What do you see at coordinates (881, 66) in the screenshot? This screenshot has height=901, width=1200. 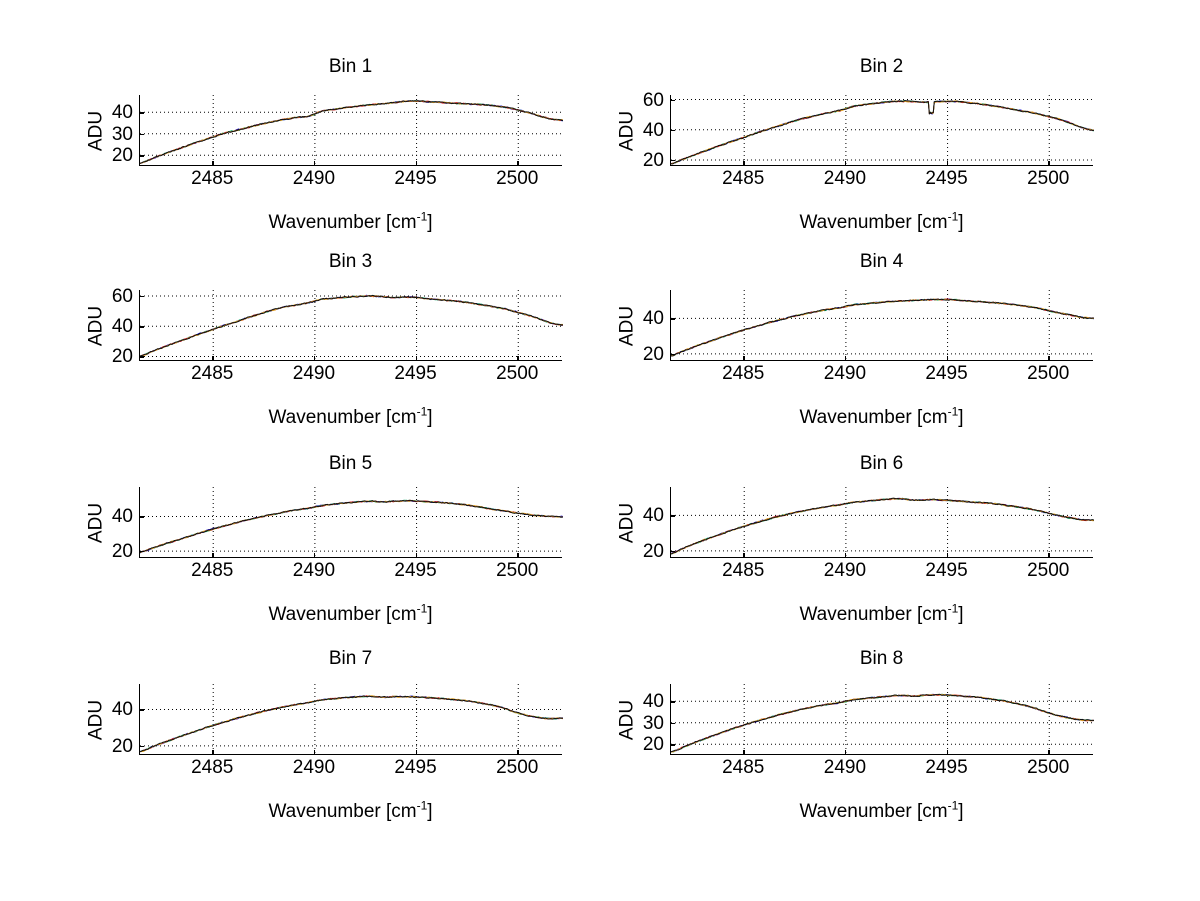 I see `panel-title: Bin 2` at bounding box center [881, 66].